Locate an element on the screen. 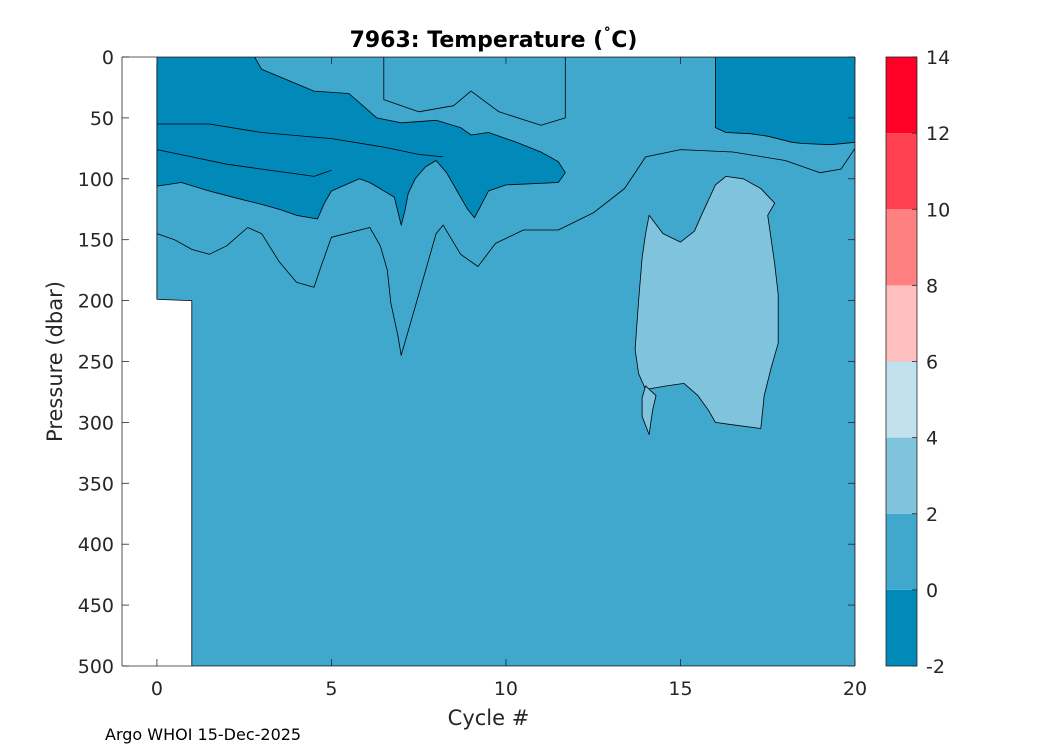 The height and width of the screenshot is (750, 1050). colorbar-tick-label: 12 is located at coordinates (938, 134).